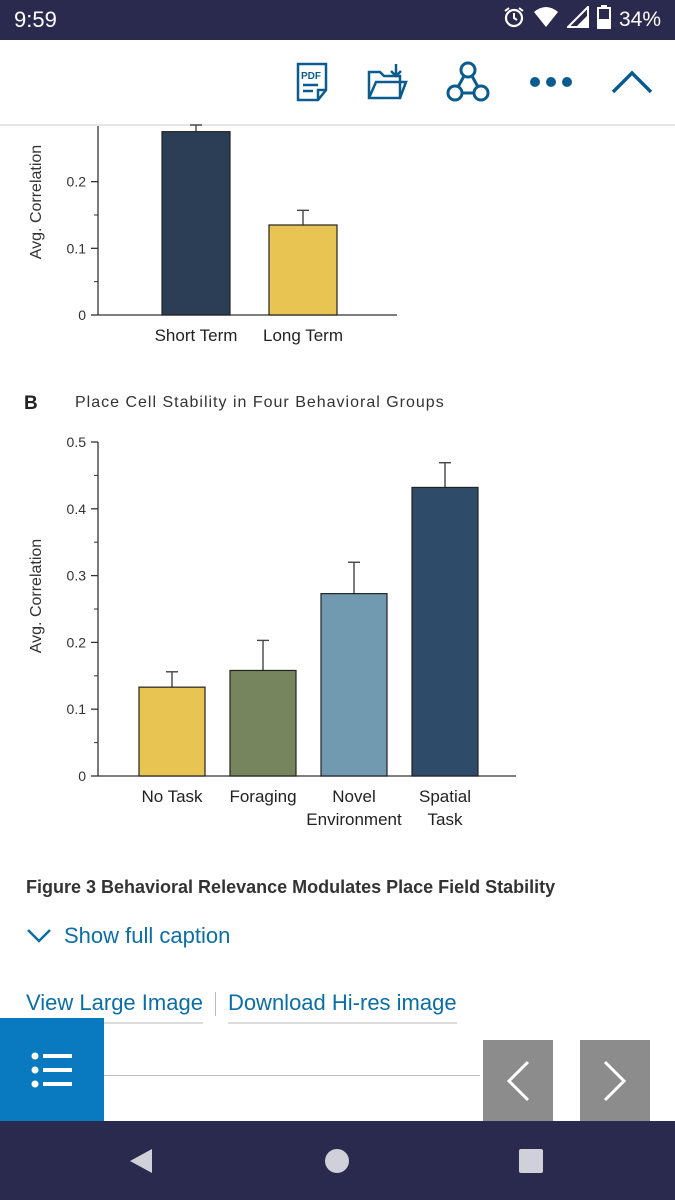 This screenshot has height=1200, width=675. I want to click on chart-b-ytick-label-1: 0.1, so click(77, 709).